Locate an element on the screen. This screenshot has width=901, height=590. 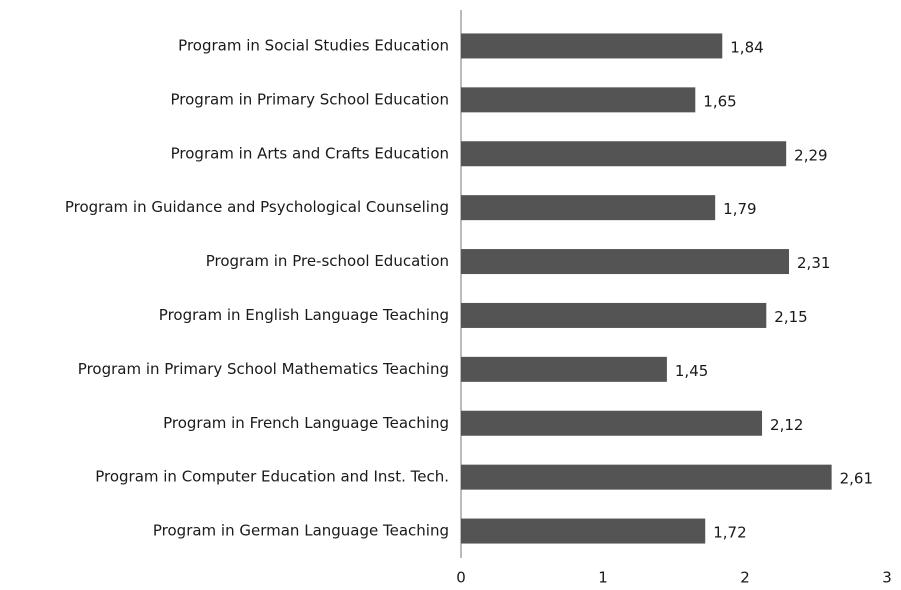
value-label: 2,15 is located at coordinates (790, 317).